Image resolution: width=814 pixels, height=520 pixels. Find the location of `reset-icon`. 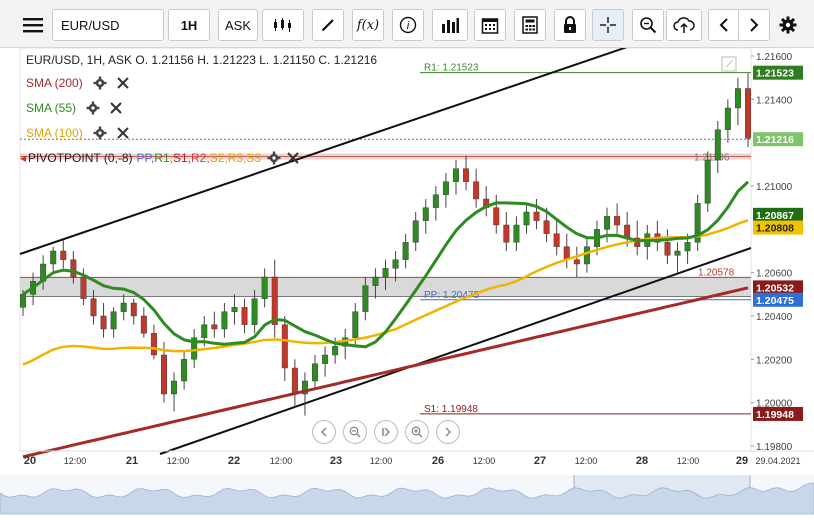

reset-icon is located at coordinates (386, 432).